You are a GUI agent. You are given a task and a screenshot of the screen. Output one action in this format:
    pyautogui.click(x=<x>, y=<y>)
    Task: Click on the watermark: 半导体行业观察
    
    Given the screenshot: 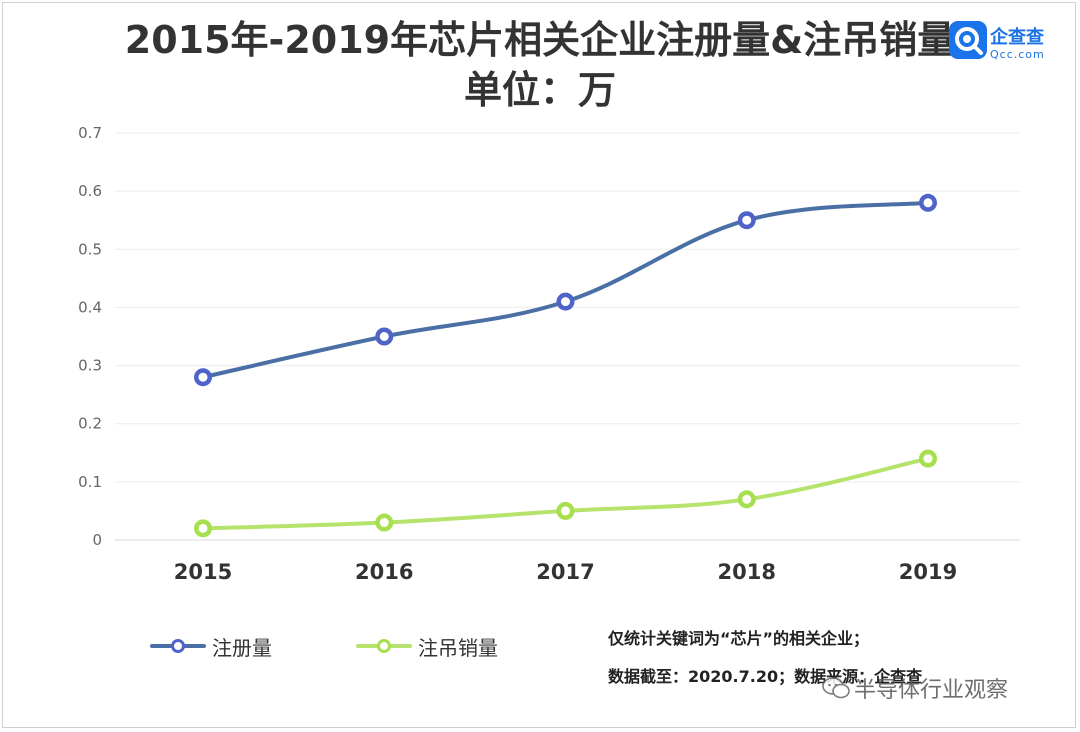 What is the action you would take?
    pyautogui.click(x=915, y=688)
    